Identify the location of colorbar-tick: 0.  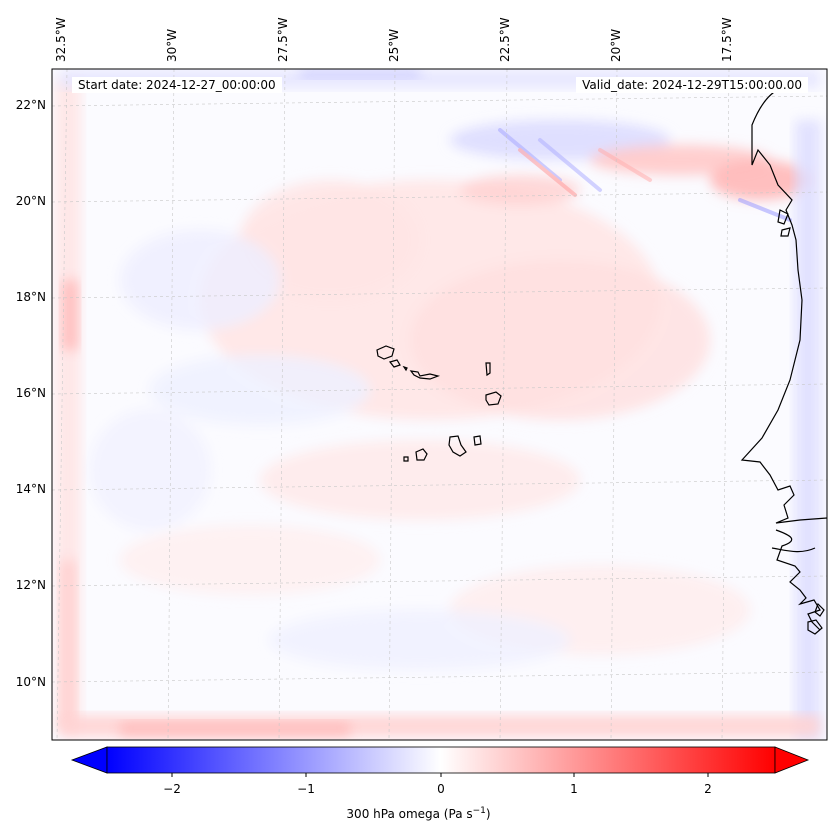
(441, 789).